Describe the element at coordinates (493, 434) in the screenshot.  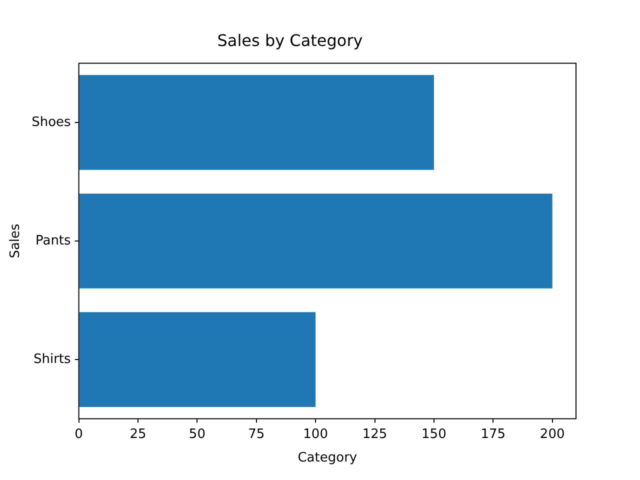
I see `x-tick-label: 175` at that location.